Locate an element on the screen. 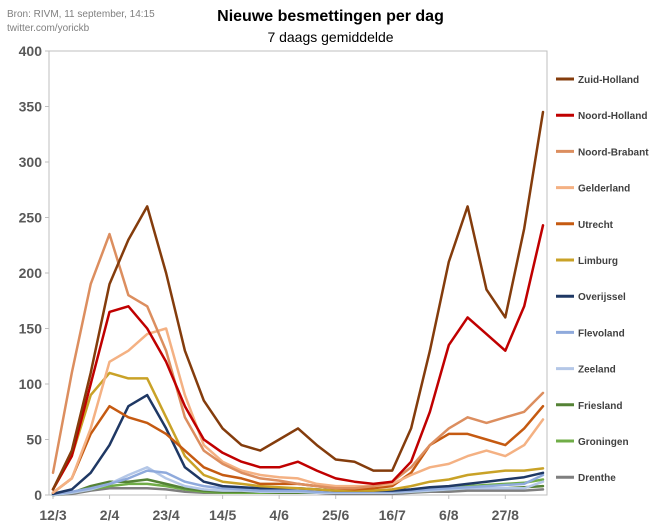 This screenshot has height=530, width=661. legend-item: Groningen is located at coordinates (592, 442).